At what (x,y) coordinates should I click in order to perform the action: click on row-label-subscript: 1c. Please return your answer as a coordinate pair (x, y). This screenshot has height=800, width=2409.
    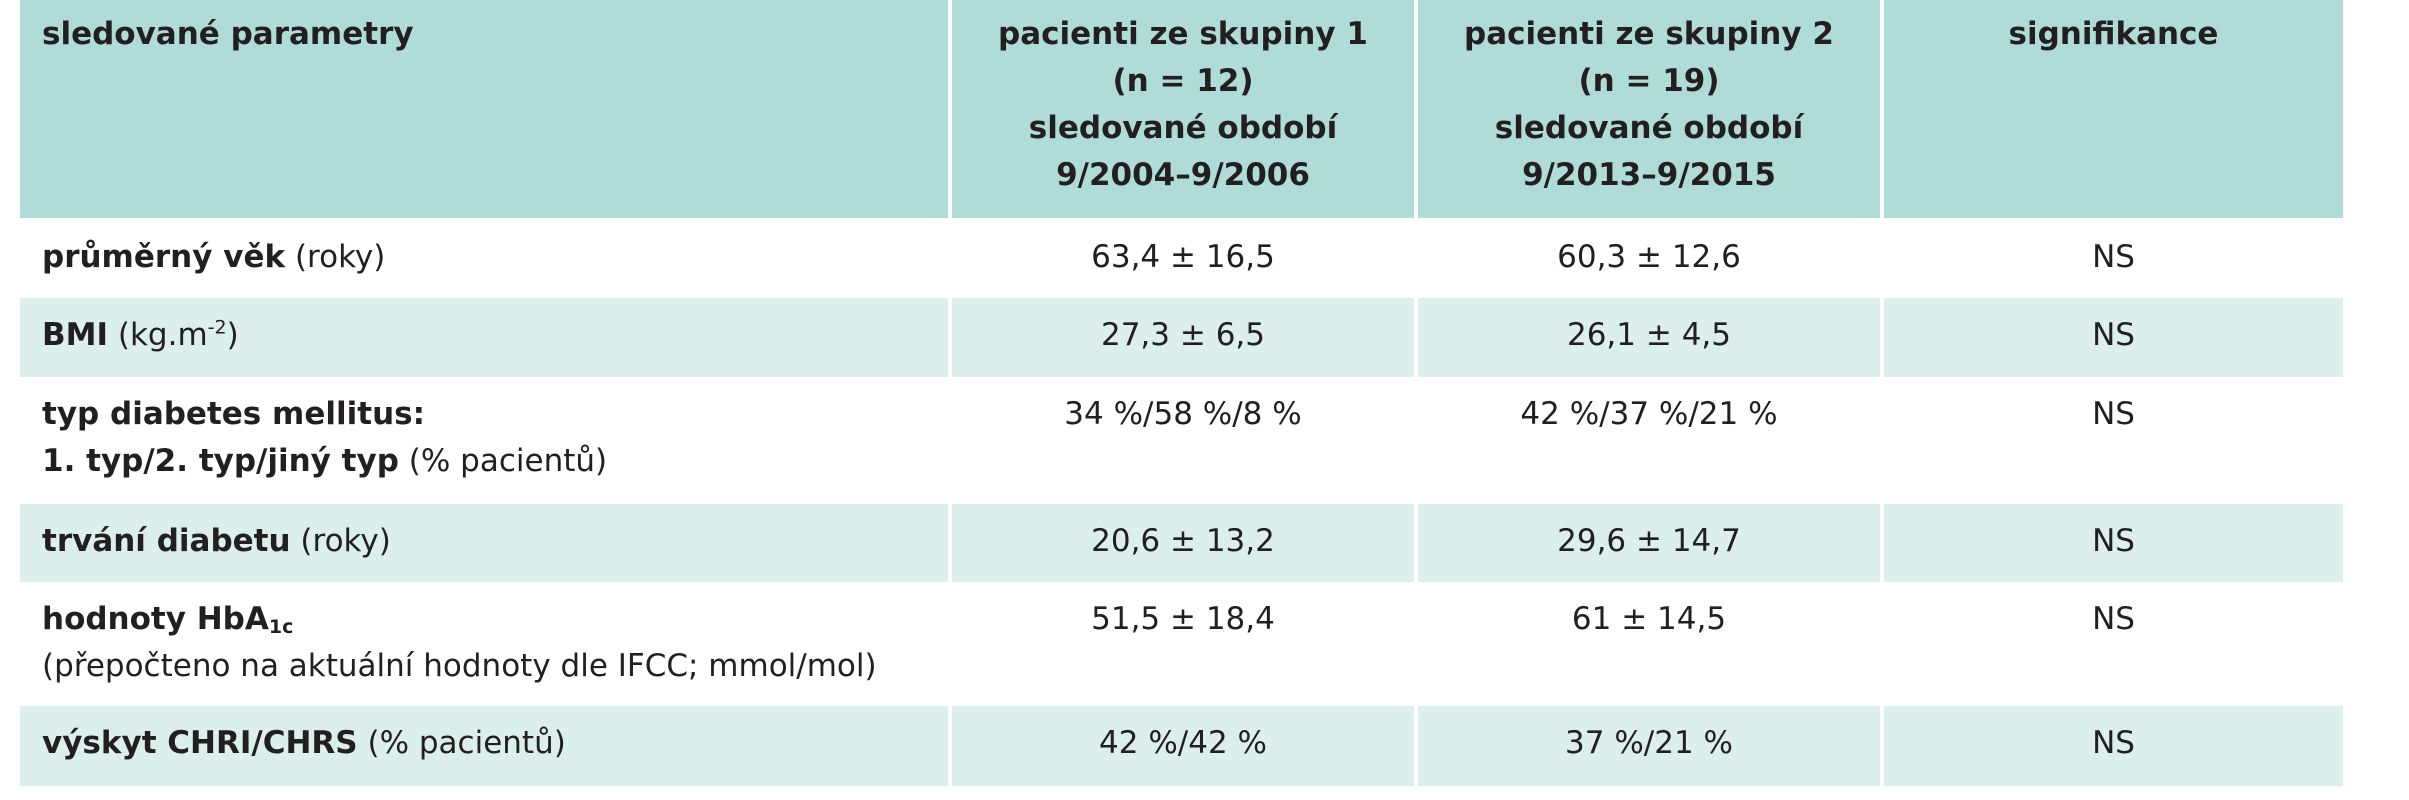
    Looking at the image, I should click on (281, 627).